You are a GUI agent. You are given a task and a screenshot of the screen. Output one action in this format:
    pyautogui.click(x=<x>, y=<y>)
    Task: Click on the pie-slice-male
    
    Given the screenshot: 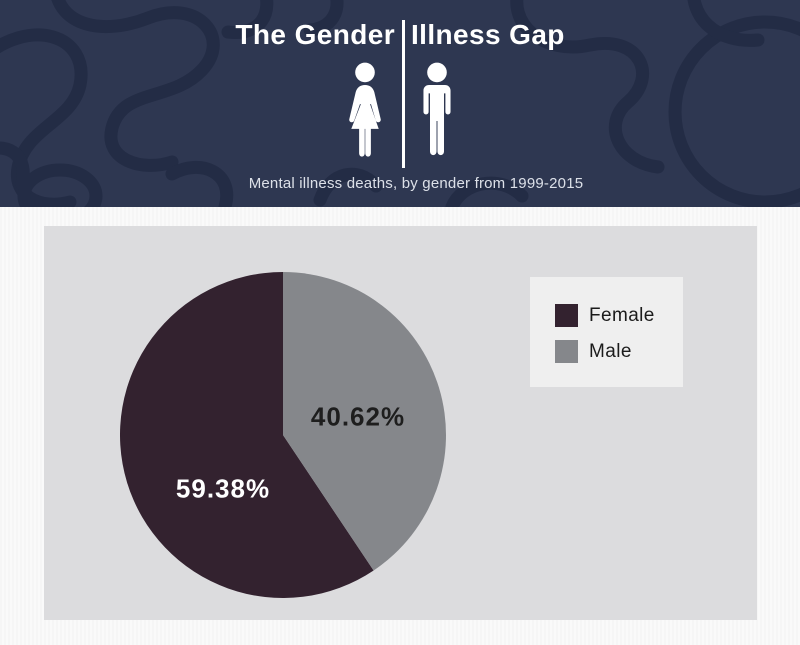 What is the action you would take?
    pyautogui.click(x=364, y=421)
    